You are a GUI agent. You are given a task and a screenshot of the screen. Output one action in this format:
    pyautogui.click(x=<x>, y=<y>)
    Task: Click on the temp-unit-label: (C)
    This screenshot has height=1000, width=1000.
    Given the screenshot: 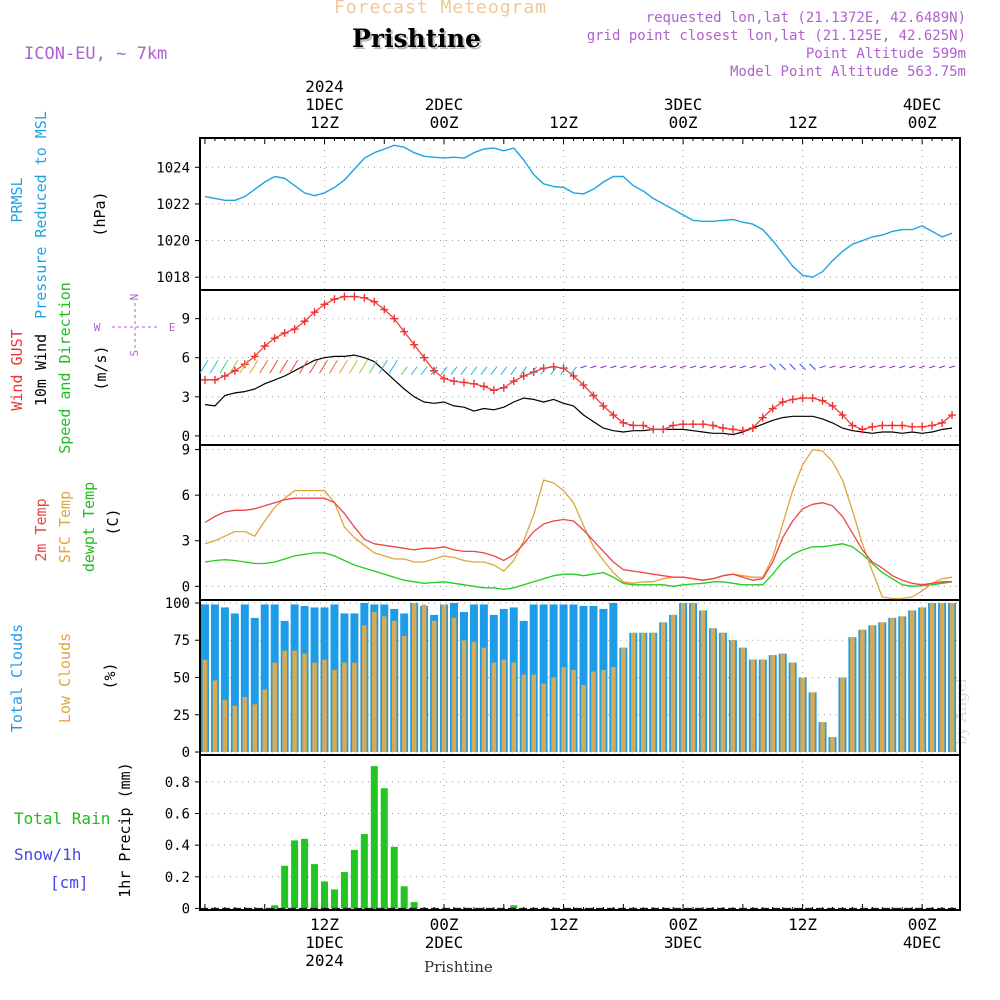 What is the action you would take?
    pyautogui.click(x=113, y=521)
    